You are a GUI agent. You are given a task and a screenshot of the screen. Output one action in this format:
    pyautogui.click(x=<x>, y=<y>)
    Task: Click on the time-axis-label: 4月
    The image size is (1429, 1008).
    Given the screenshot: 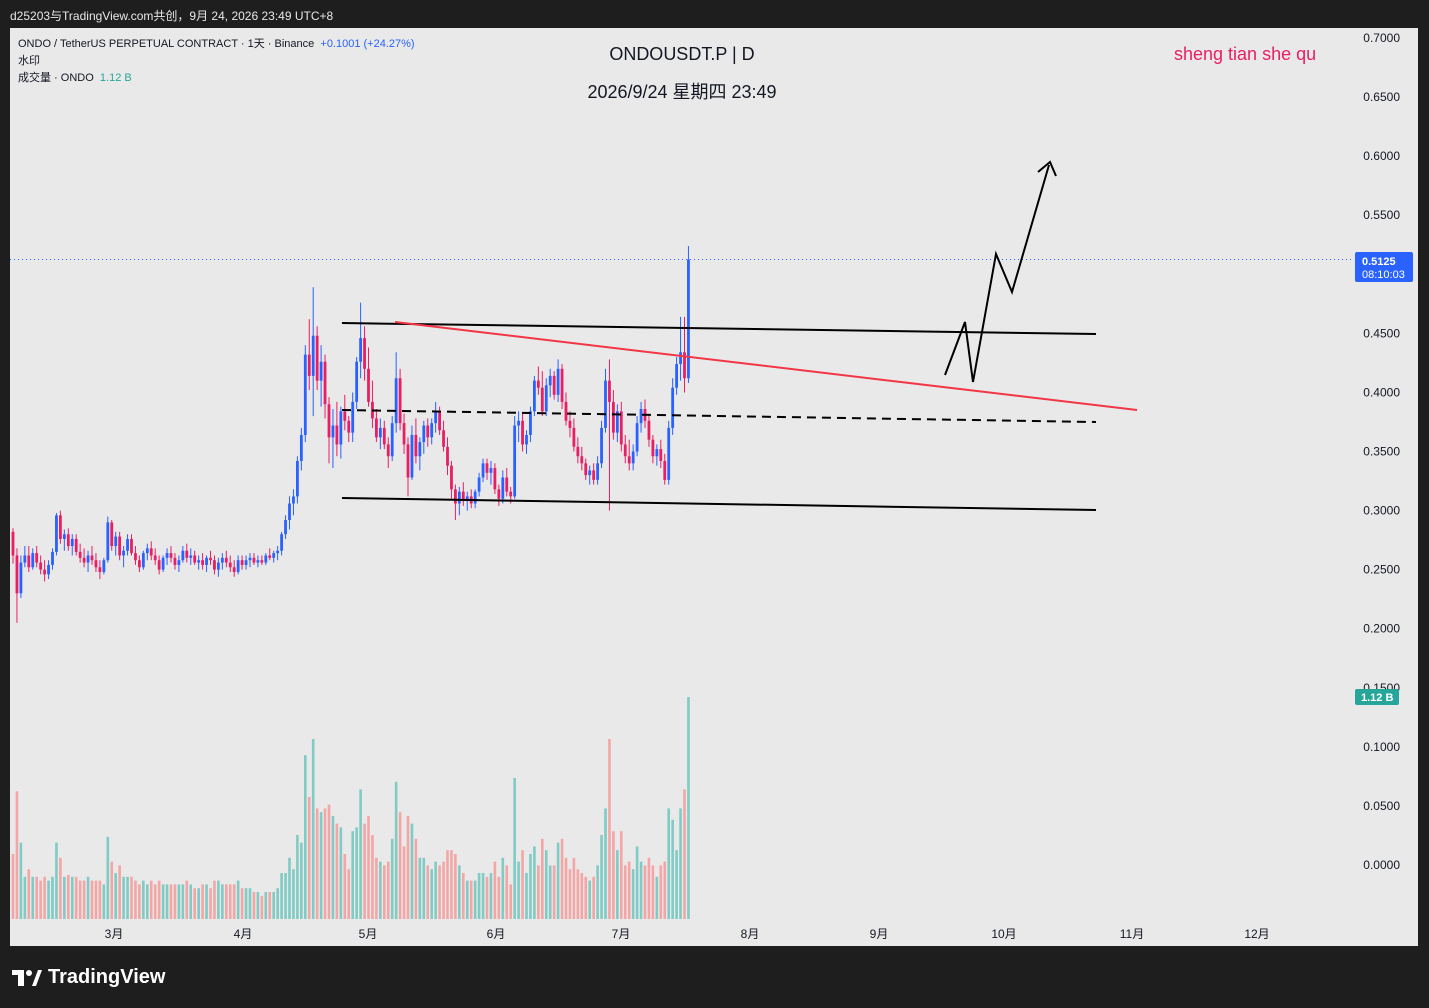 What is the action you would take?
    pyautogui.click(x=243, y=934)
    